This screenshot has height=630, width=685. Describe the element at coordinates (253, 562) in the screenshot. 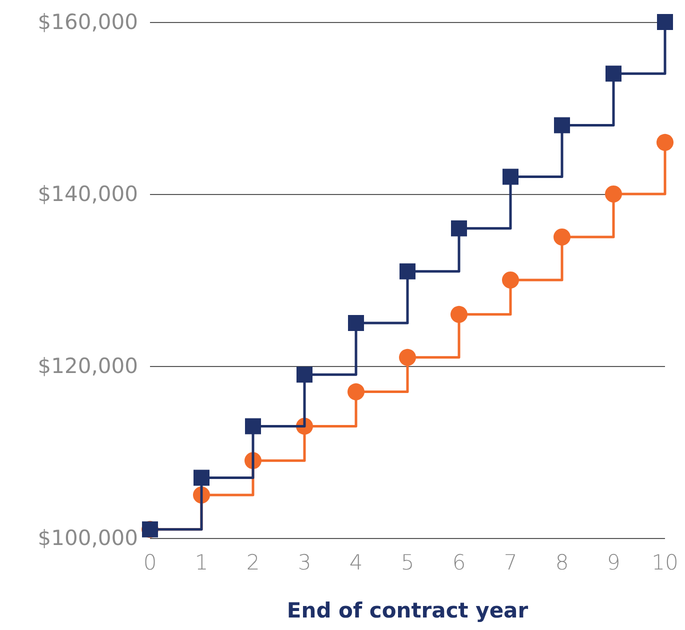

I see `x-tick-label: 2` at that location.